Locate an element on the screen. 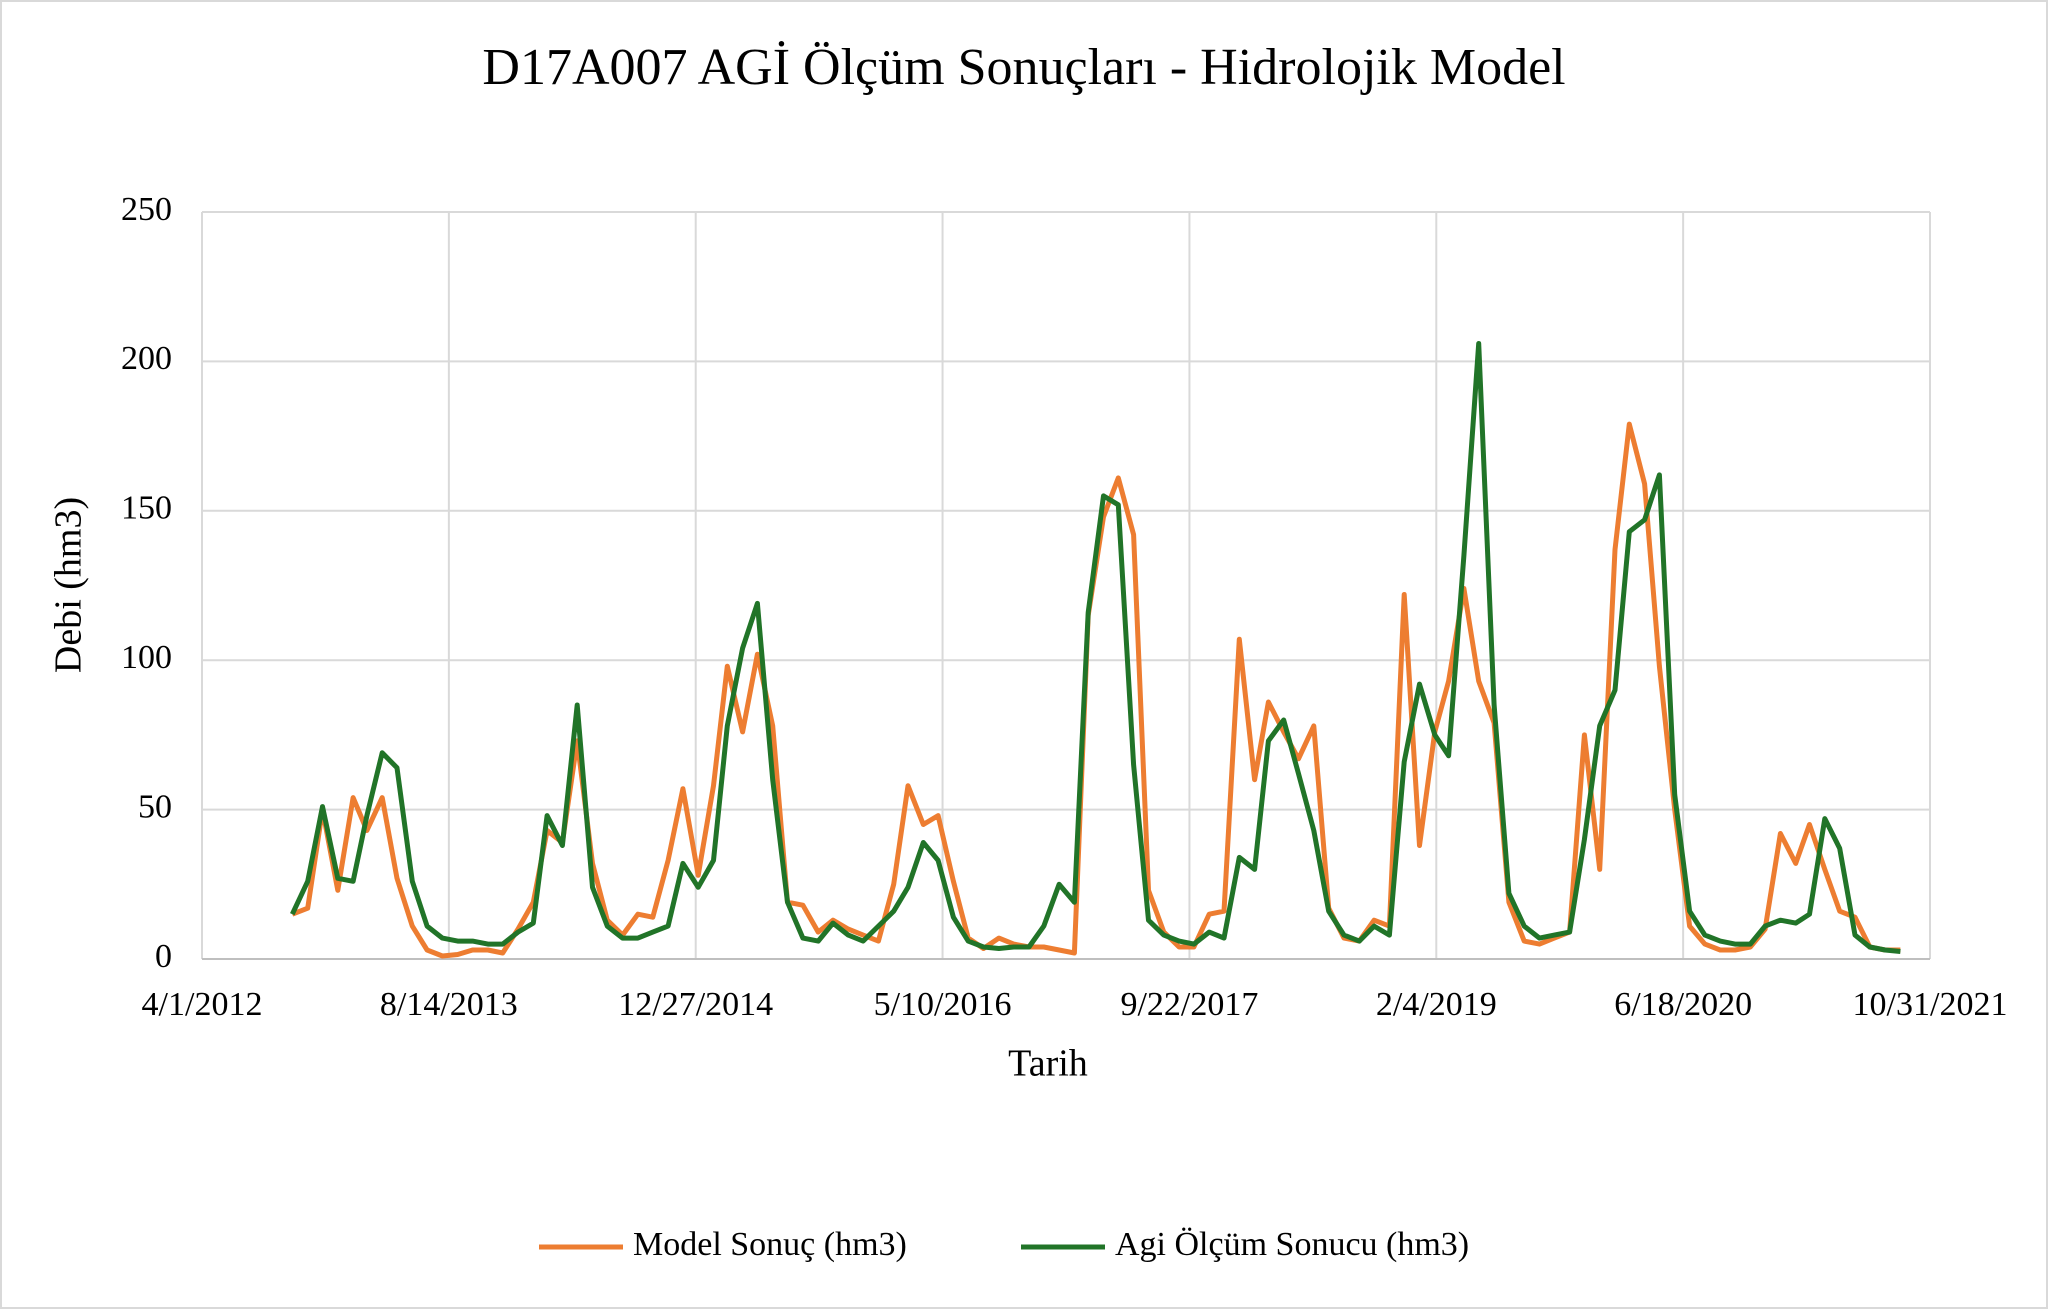 The height and width of the screenshot is (1309, 2048). y-tick-label: 150 is located at coordinates (146, 508).